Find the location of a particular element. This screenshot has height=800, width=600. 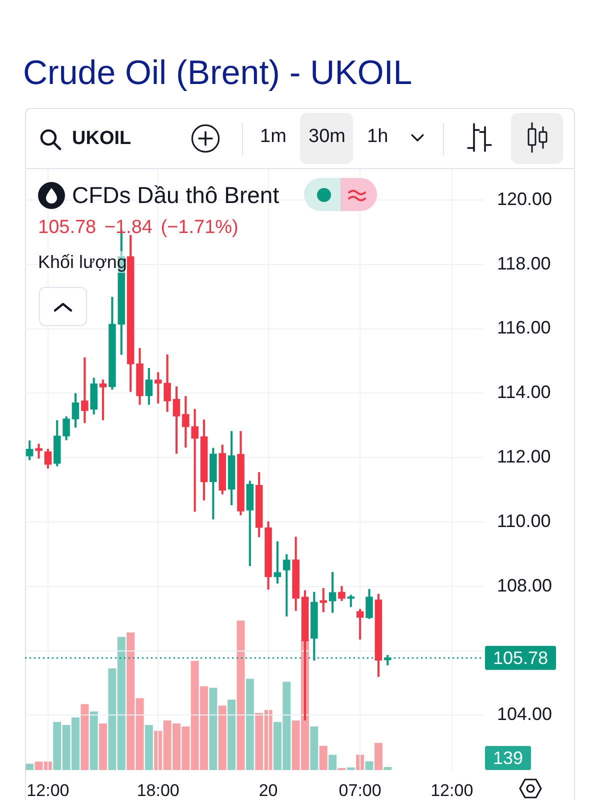

annotation: 105.78 −1.84 (−1.71%) is located at coordinates (138, 228).